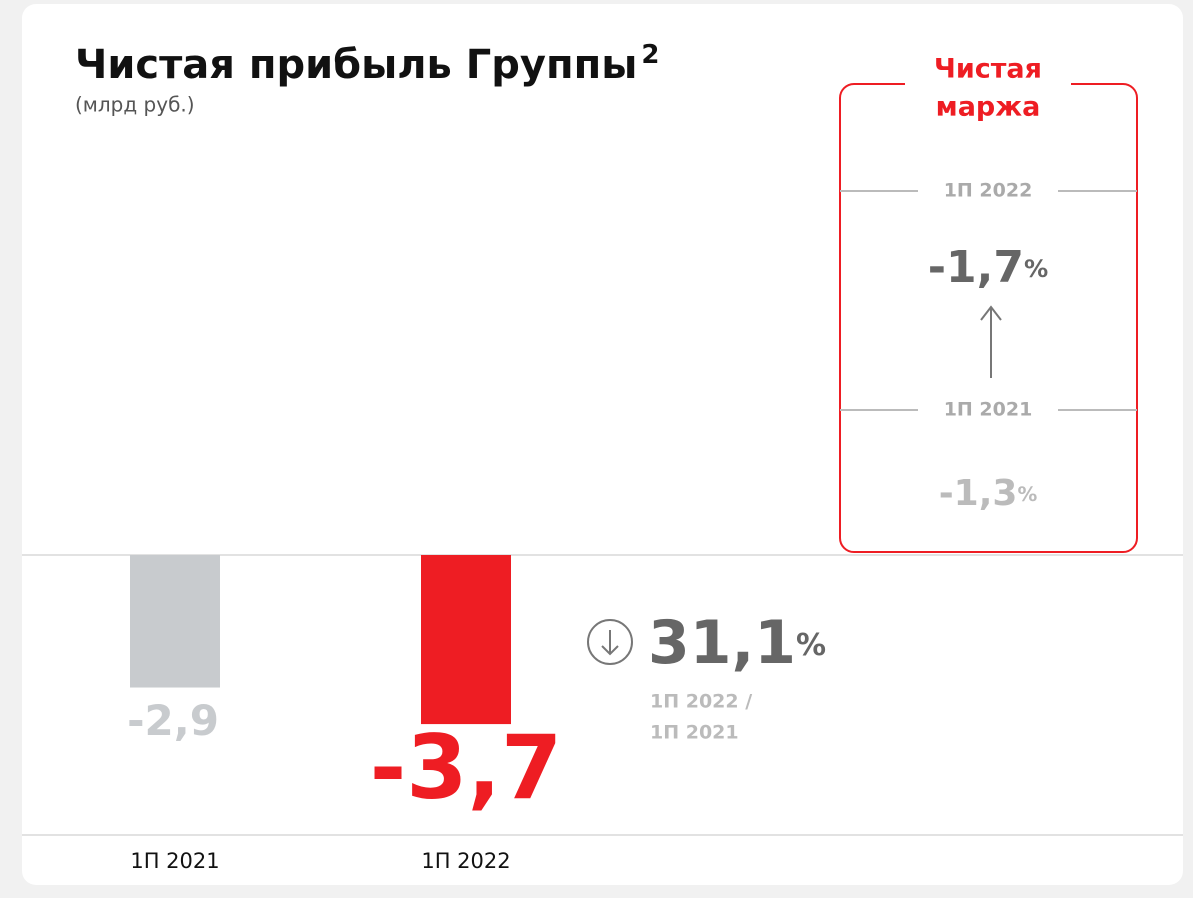  I want to click on margin-value: -1,7%, so click(988, 267).